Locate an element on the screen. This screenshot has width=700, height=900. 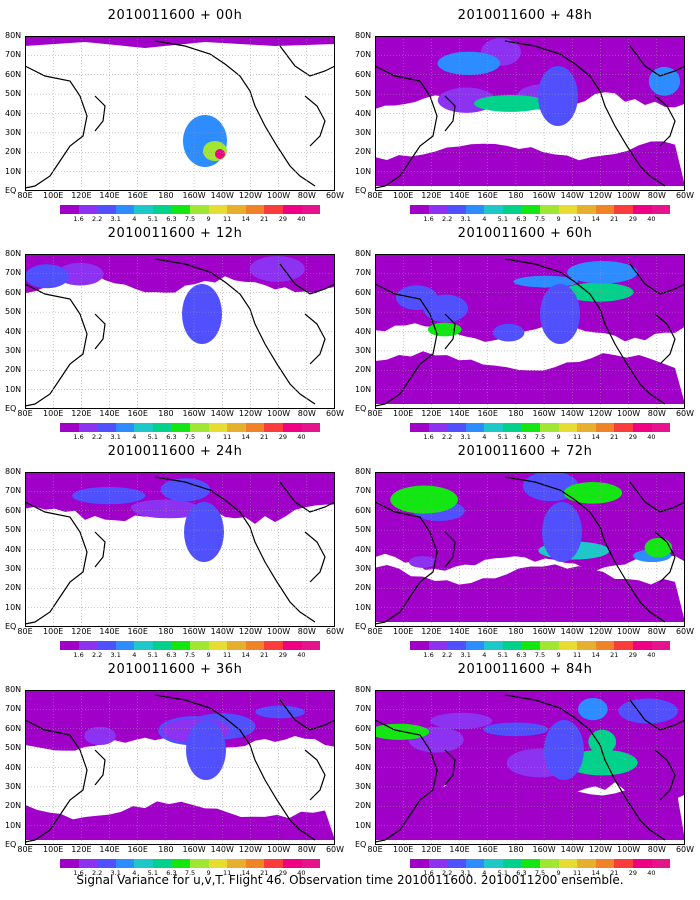
map-frame is located at coordinates (530, 549).